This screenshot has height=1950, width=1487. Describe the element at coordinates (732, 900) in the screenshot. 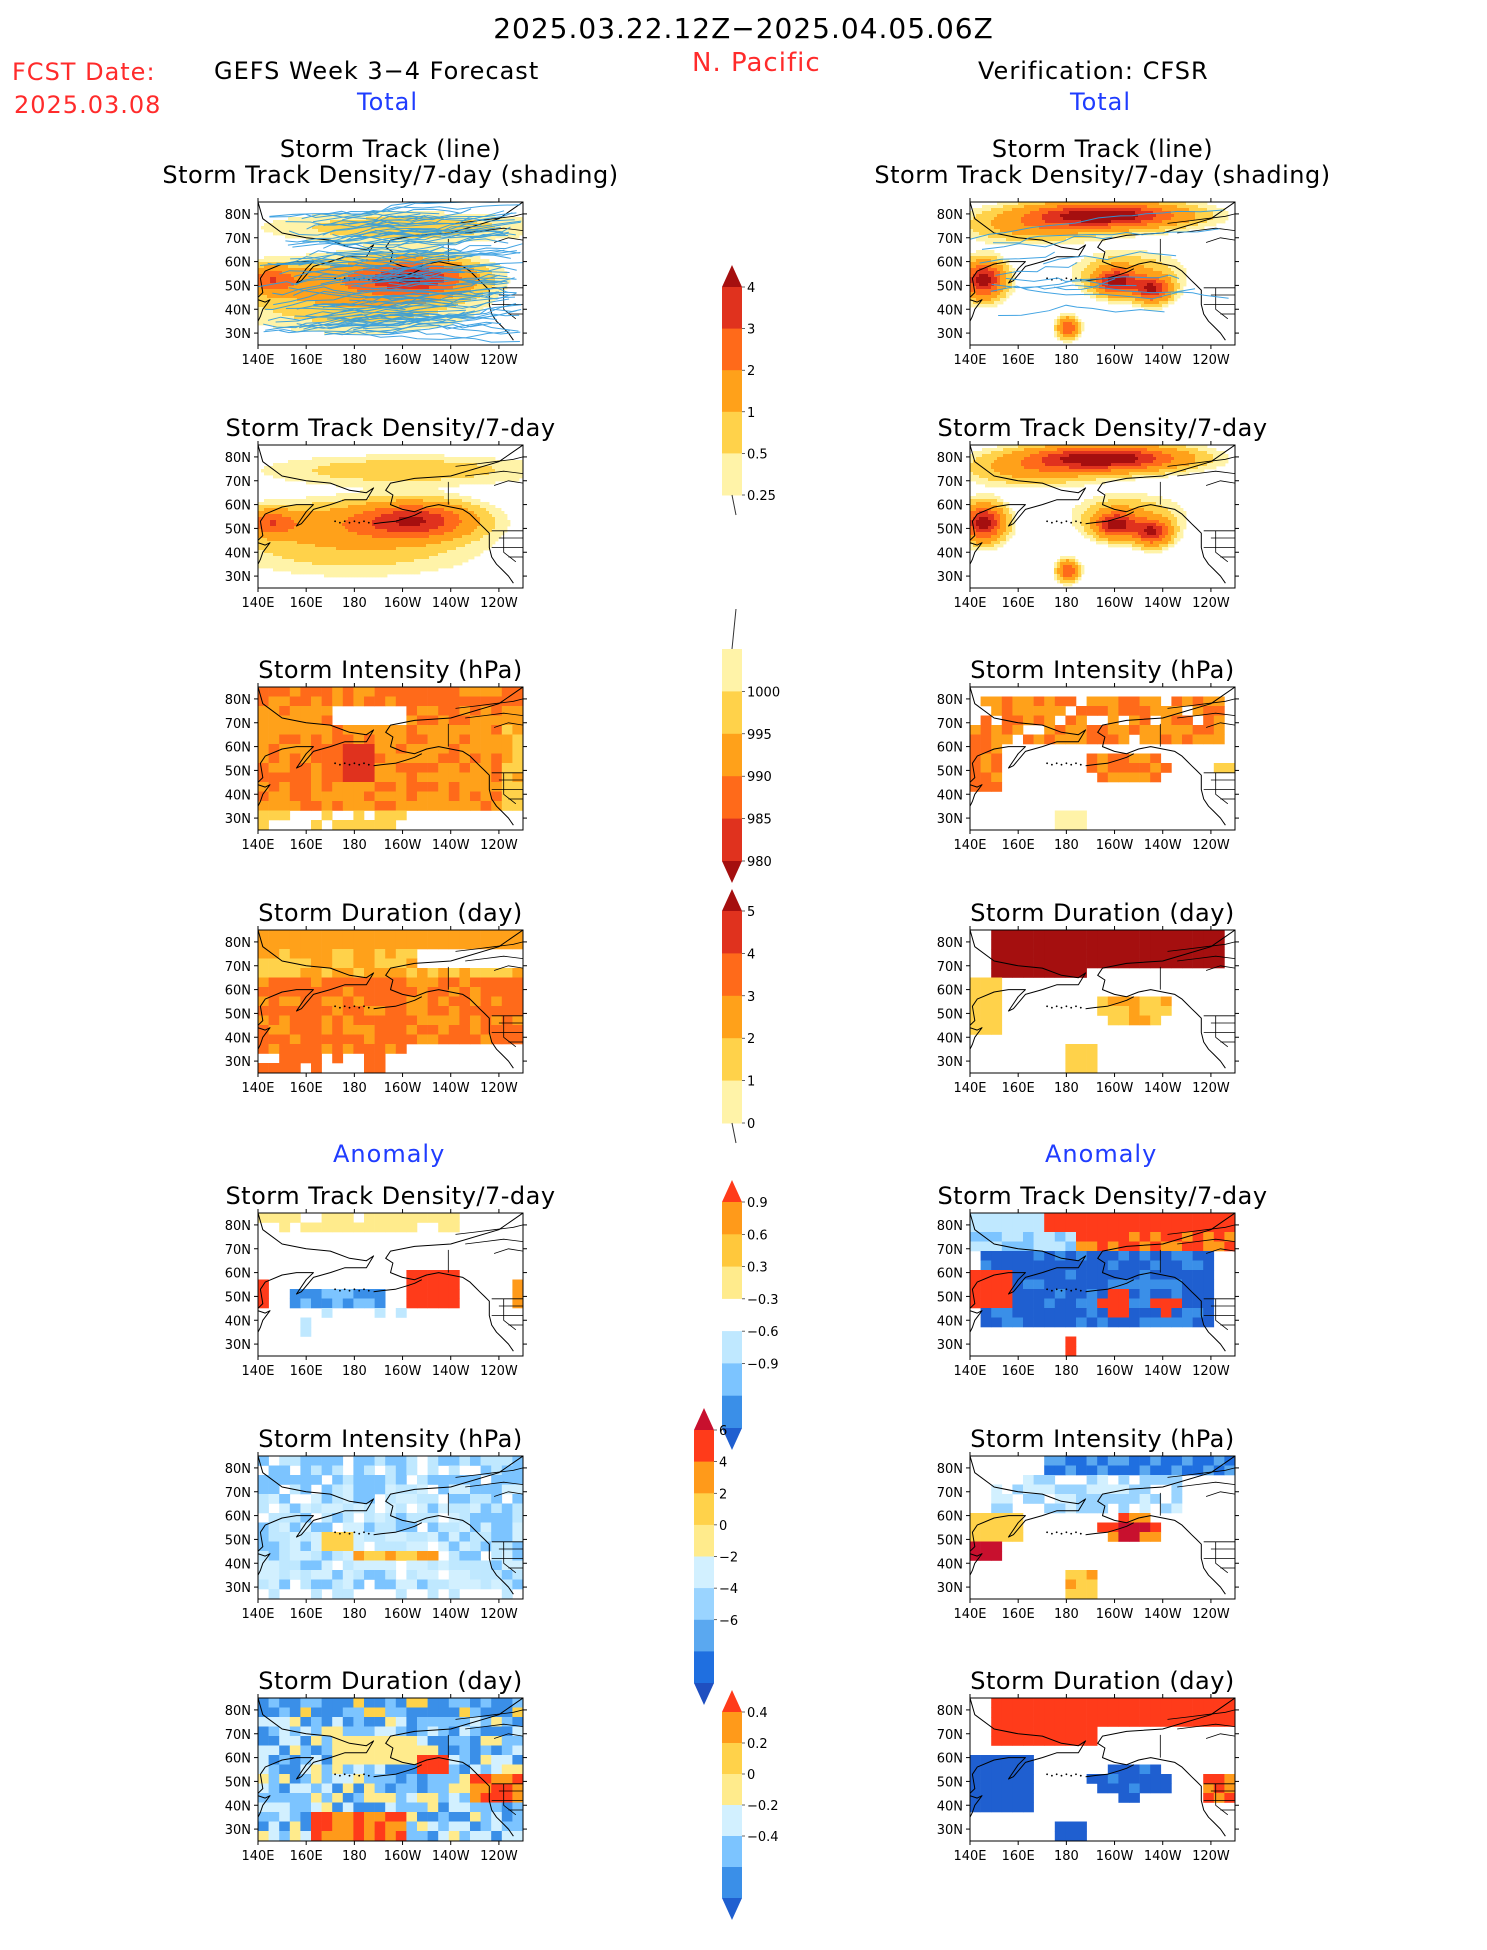

I see `colorbar-top-arrow` at that location.